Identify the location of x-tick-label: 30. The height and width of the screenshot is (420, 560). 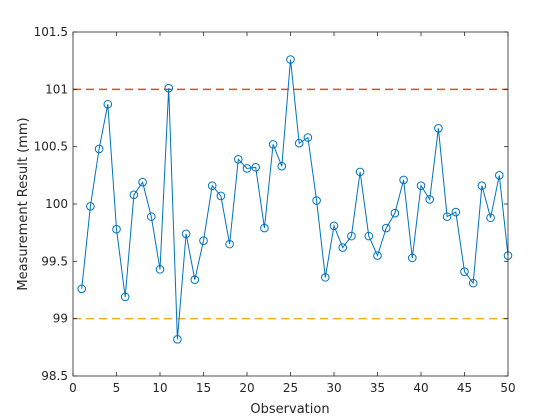
(333, 388).